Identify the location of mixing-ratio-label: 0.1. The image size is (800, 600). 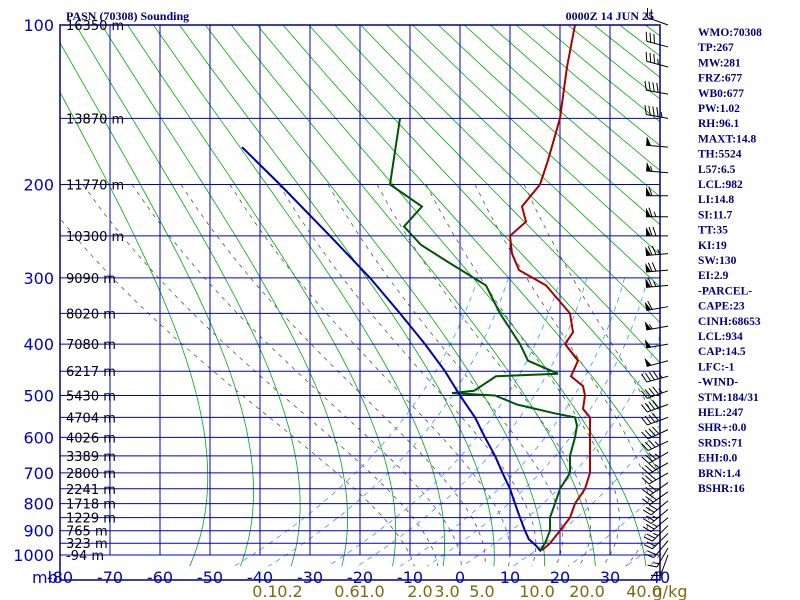
(264, 591).